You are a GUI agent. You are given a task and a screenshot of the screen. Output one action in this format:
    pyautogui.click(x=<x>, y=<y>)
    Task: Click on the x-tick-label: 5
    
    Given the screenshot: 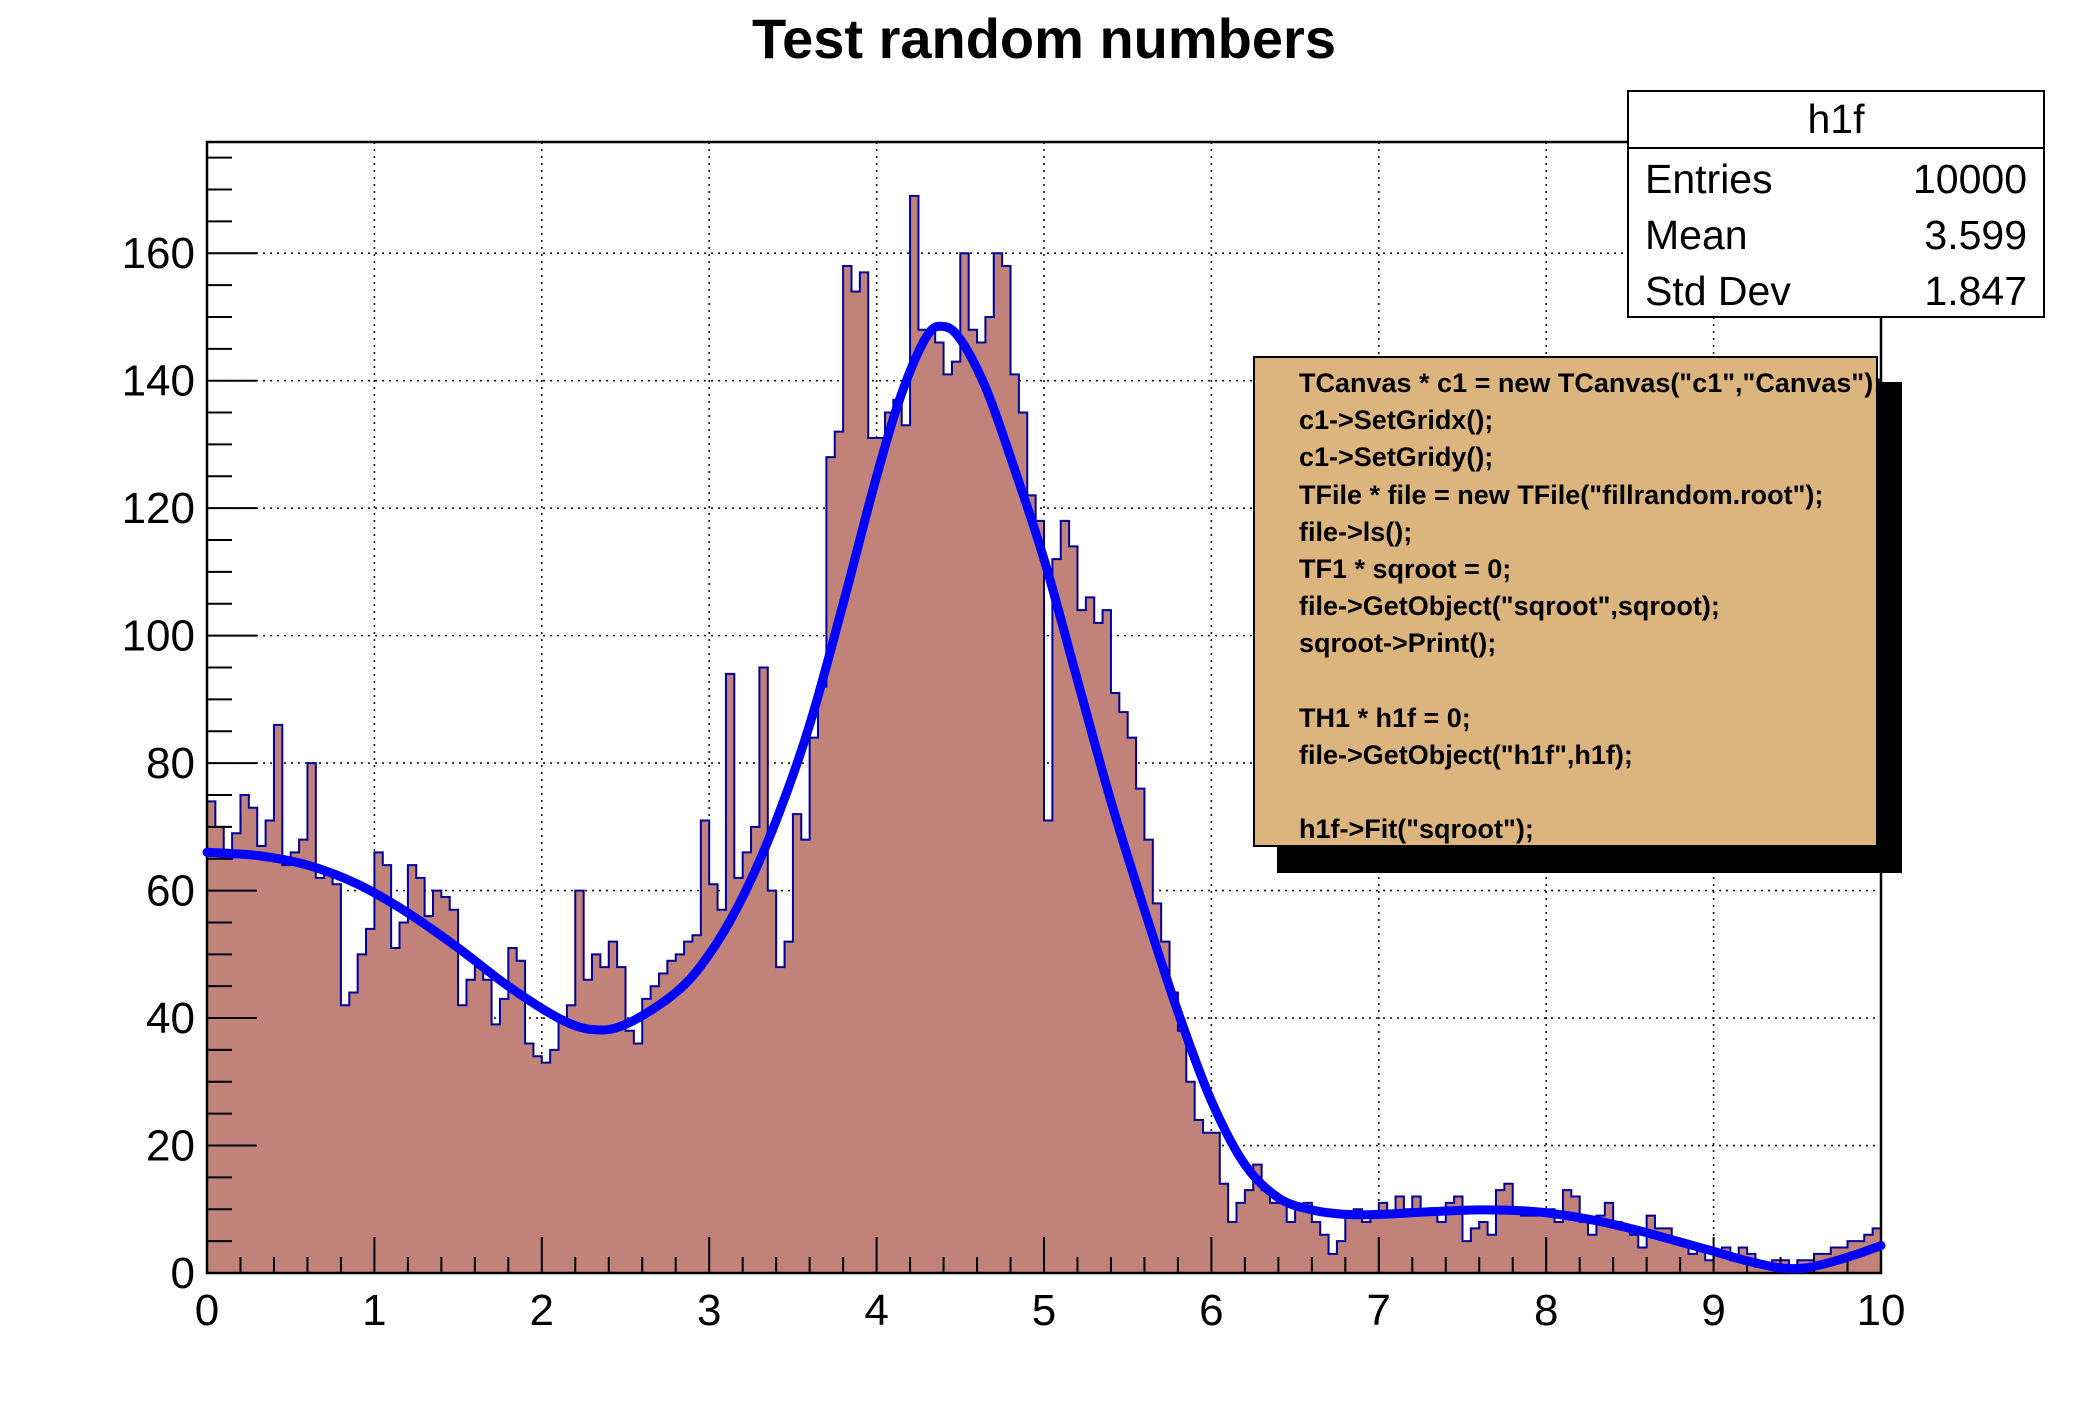 What is the action you would take?
    pyautogui.click(x=1044, y=1310)
    